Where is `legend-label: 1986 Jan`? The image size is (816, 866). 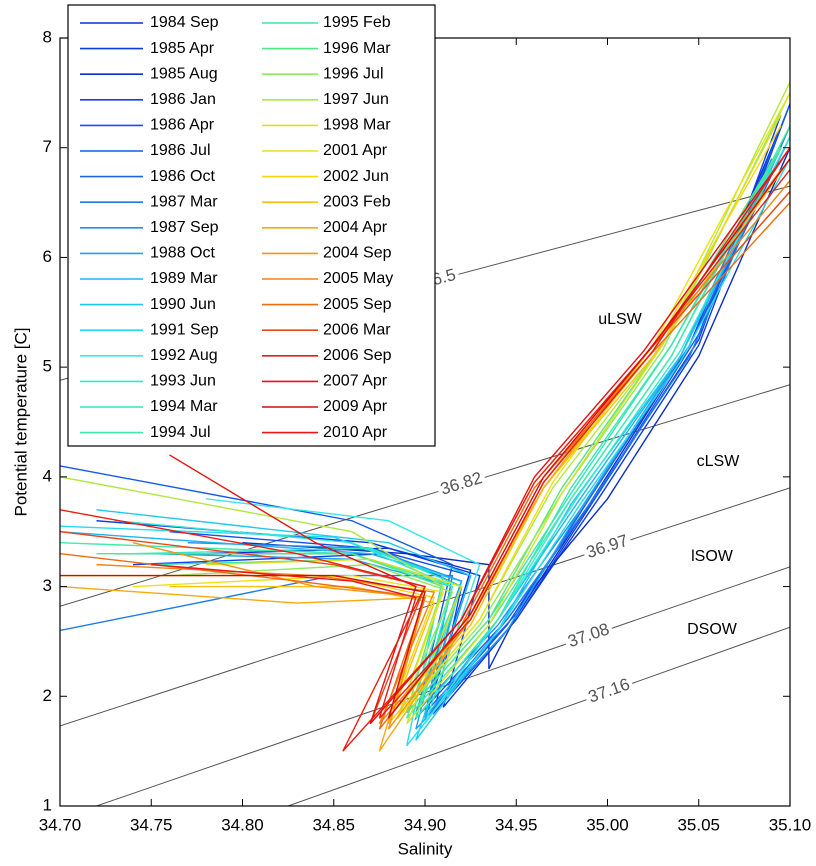
legend-label: 1986 Jan is located at coordinates (183, 99).